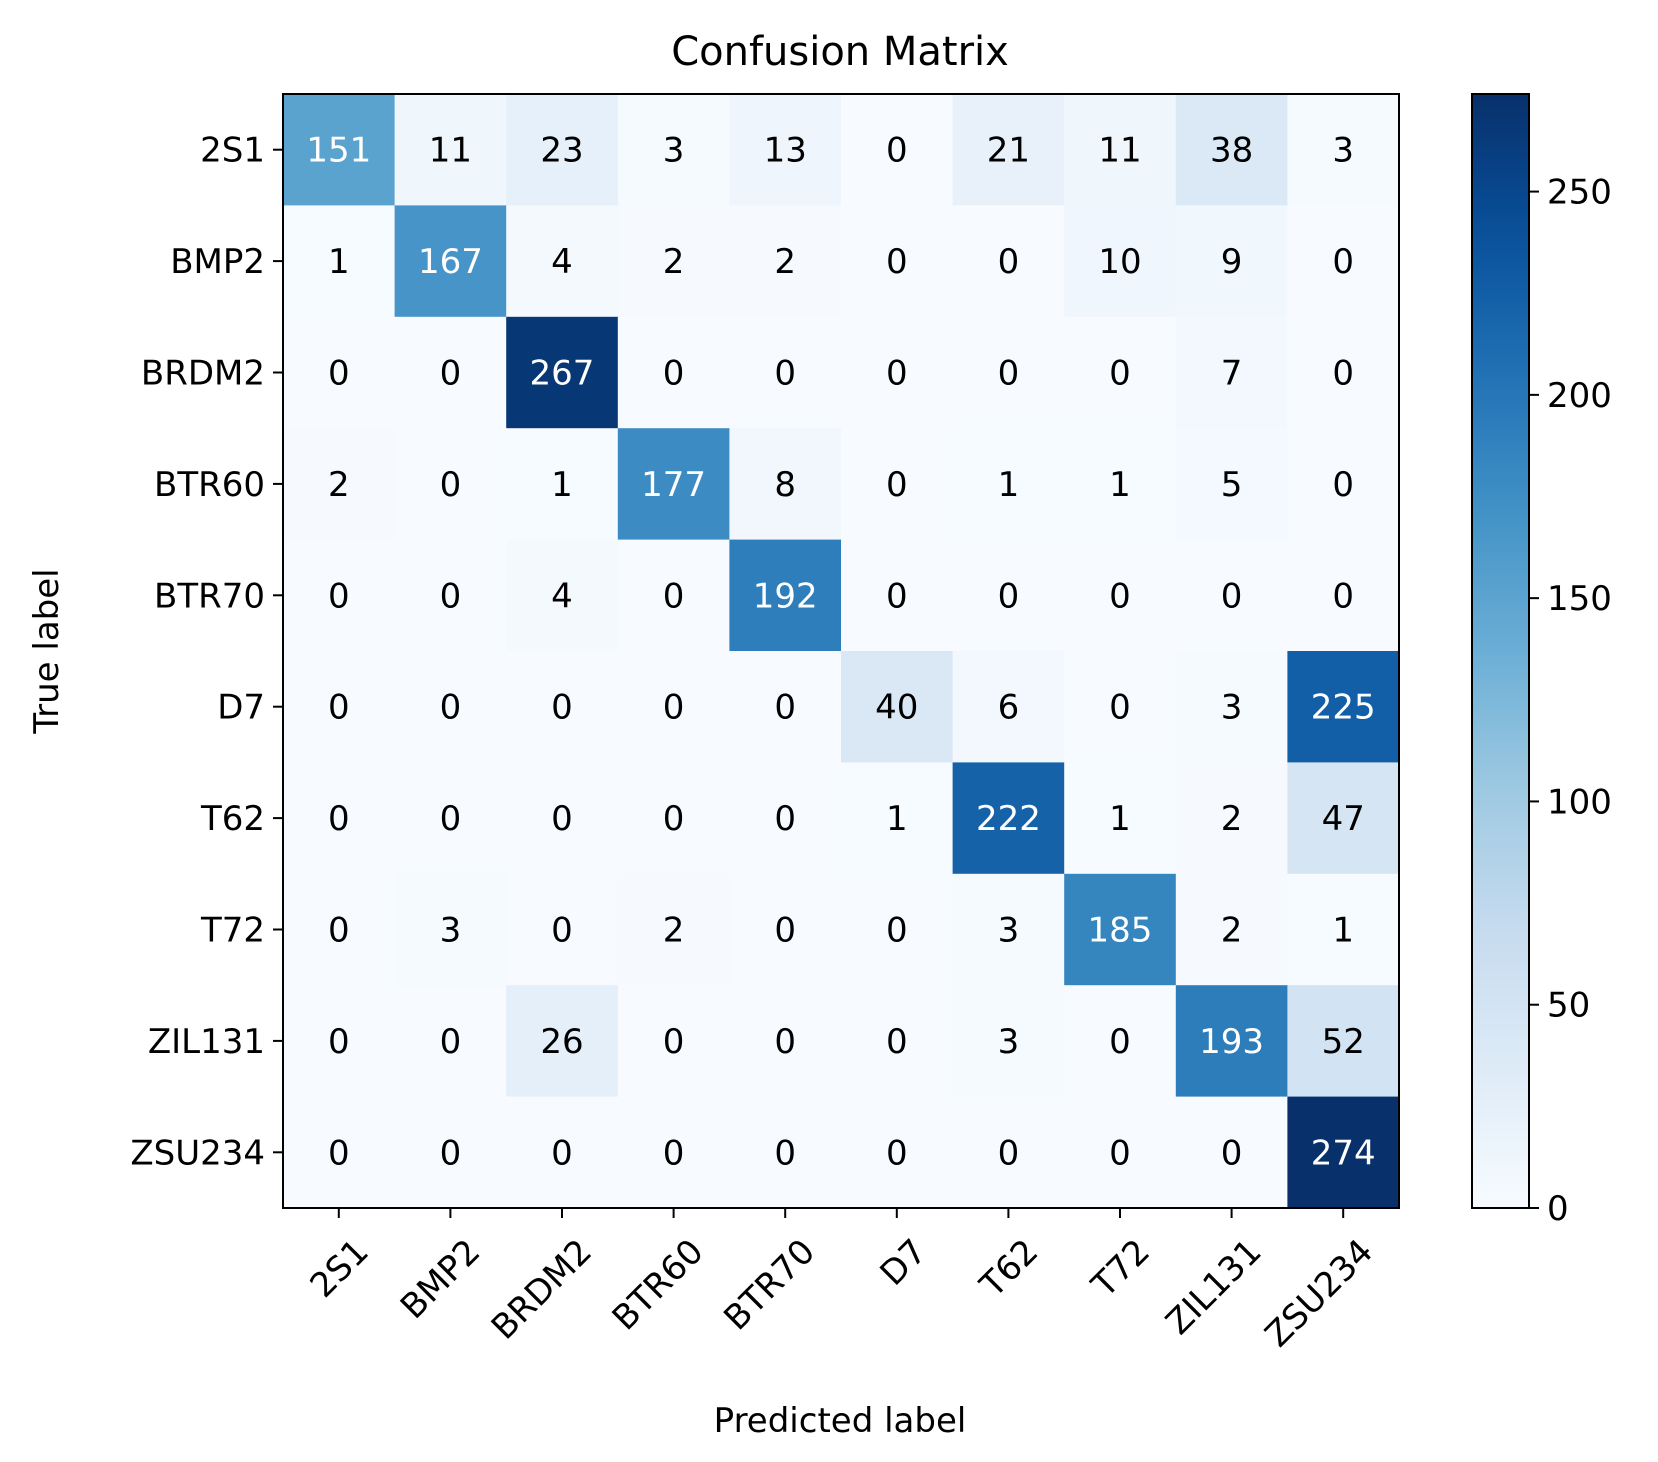  Describe the element at coordinates (840, 1421) in the screenshot. I see `x-axis-label: Predicted label` at that location.